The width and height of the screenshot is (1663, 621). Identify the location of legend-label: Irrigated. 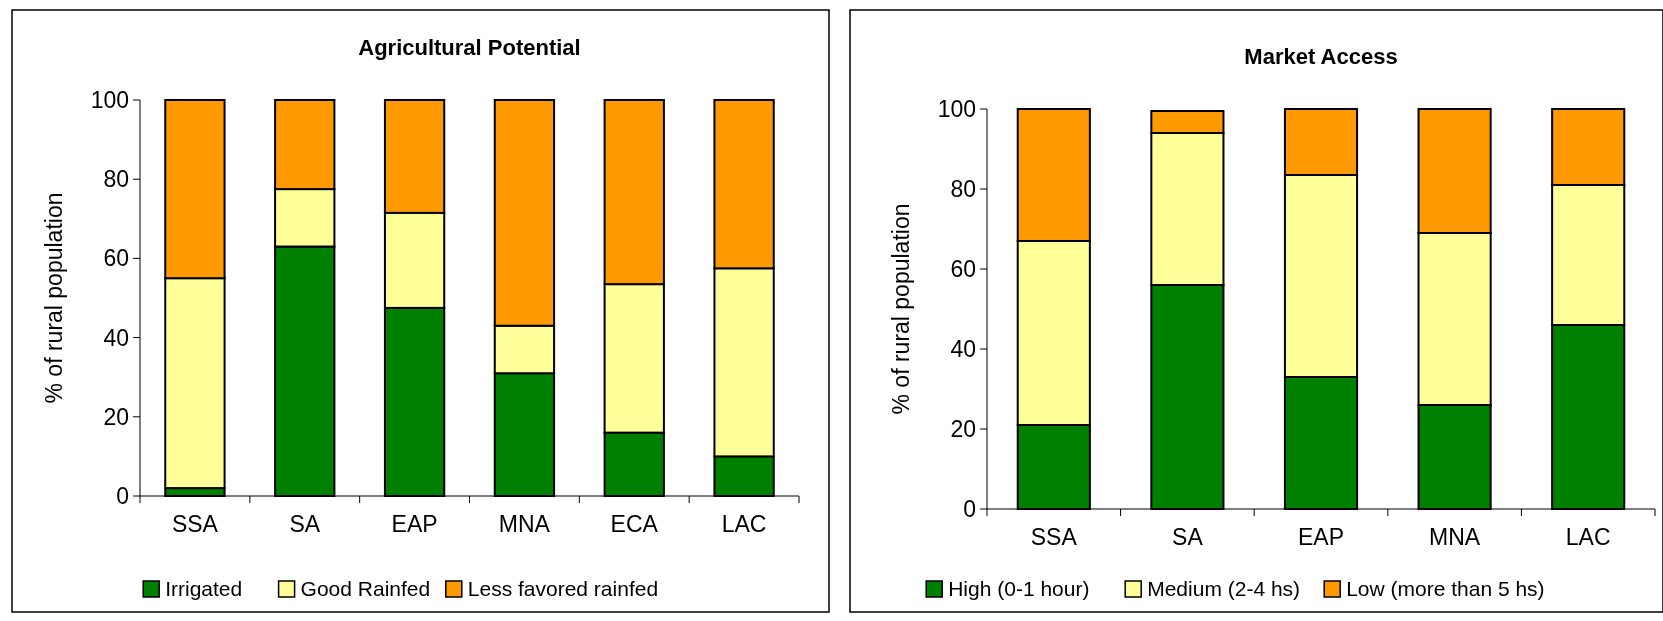
(204, 588).